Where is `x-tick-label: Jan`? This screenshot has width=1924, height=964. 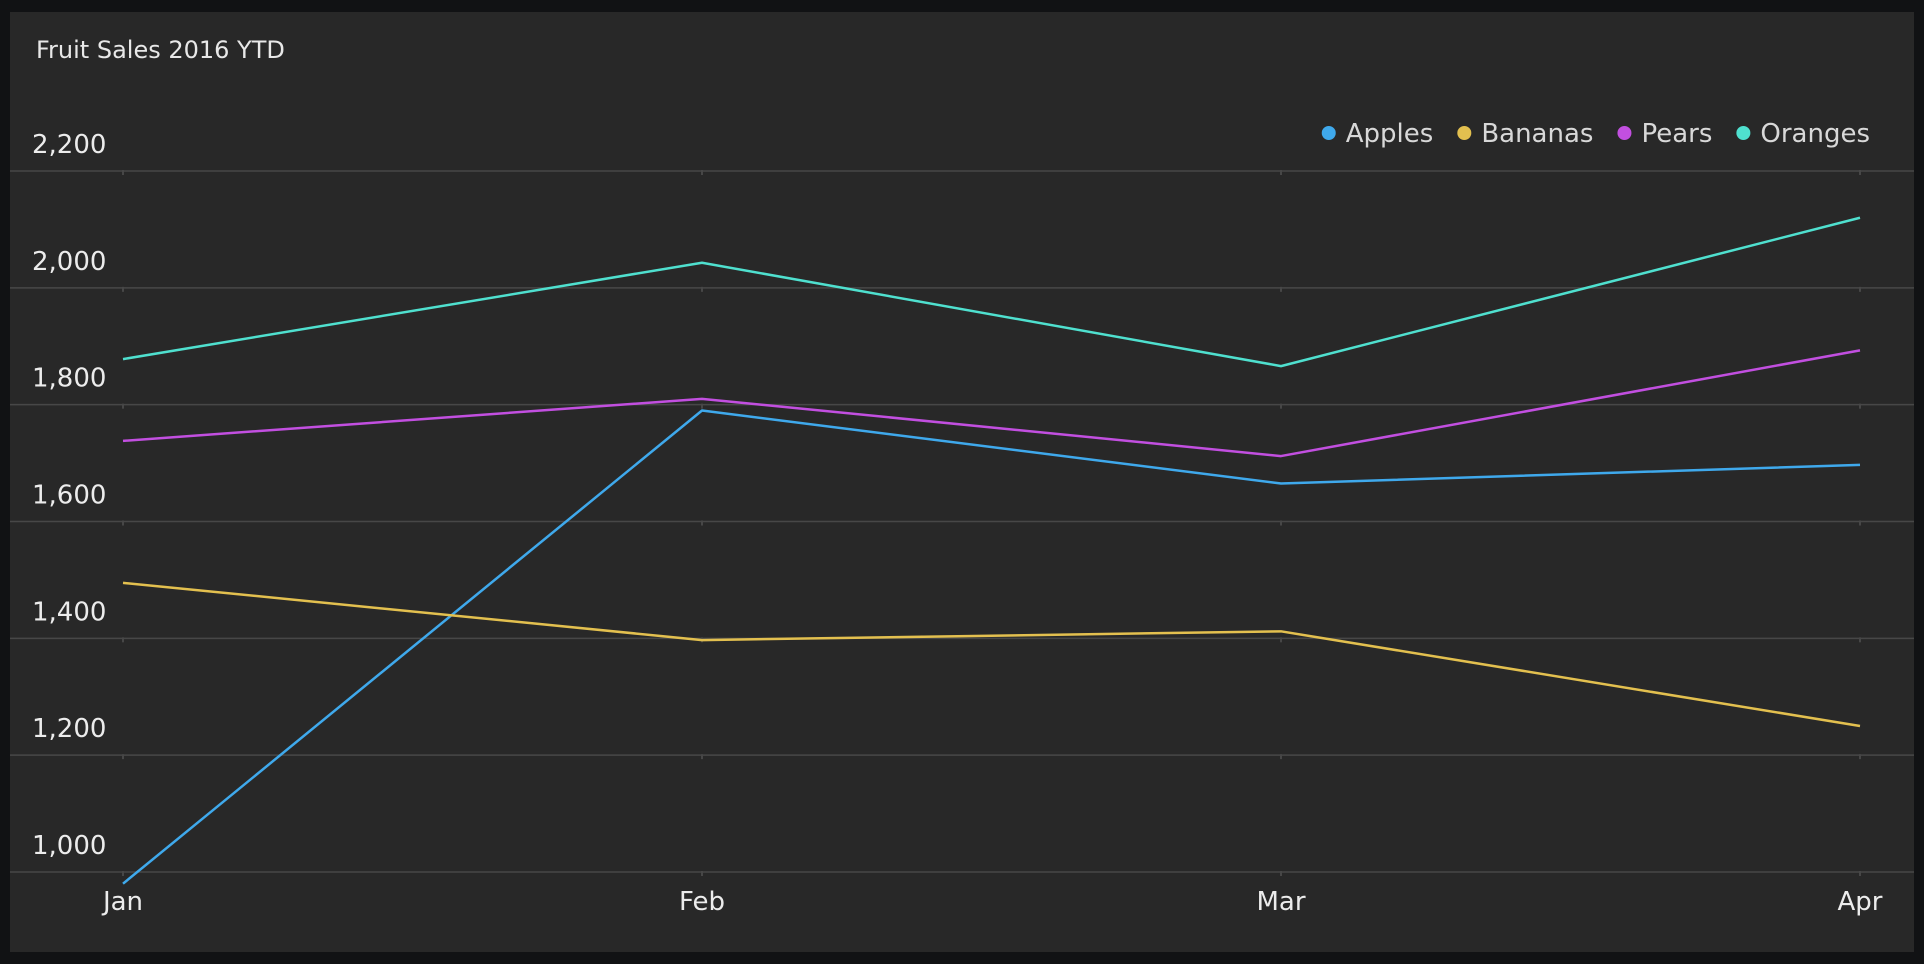
x-tick-label: Jan is located at coordinates (122, 902).